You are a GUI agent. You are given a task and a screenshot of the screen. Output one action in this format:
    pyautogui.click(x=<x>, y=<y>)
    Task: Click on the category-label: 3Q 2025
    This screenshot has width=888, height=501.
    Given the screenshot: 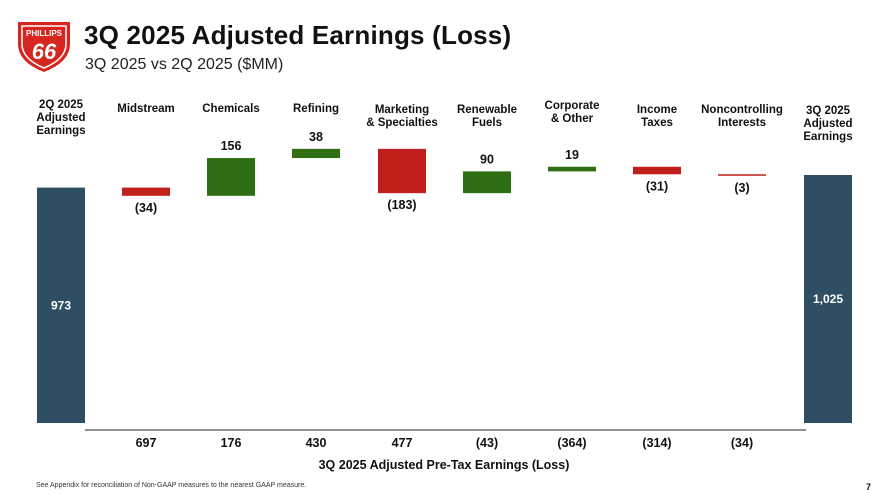 What is the action you would take?
    pyautogui.click(x=828, y=111)
    